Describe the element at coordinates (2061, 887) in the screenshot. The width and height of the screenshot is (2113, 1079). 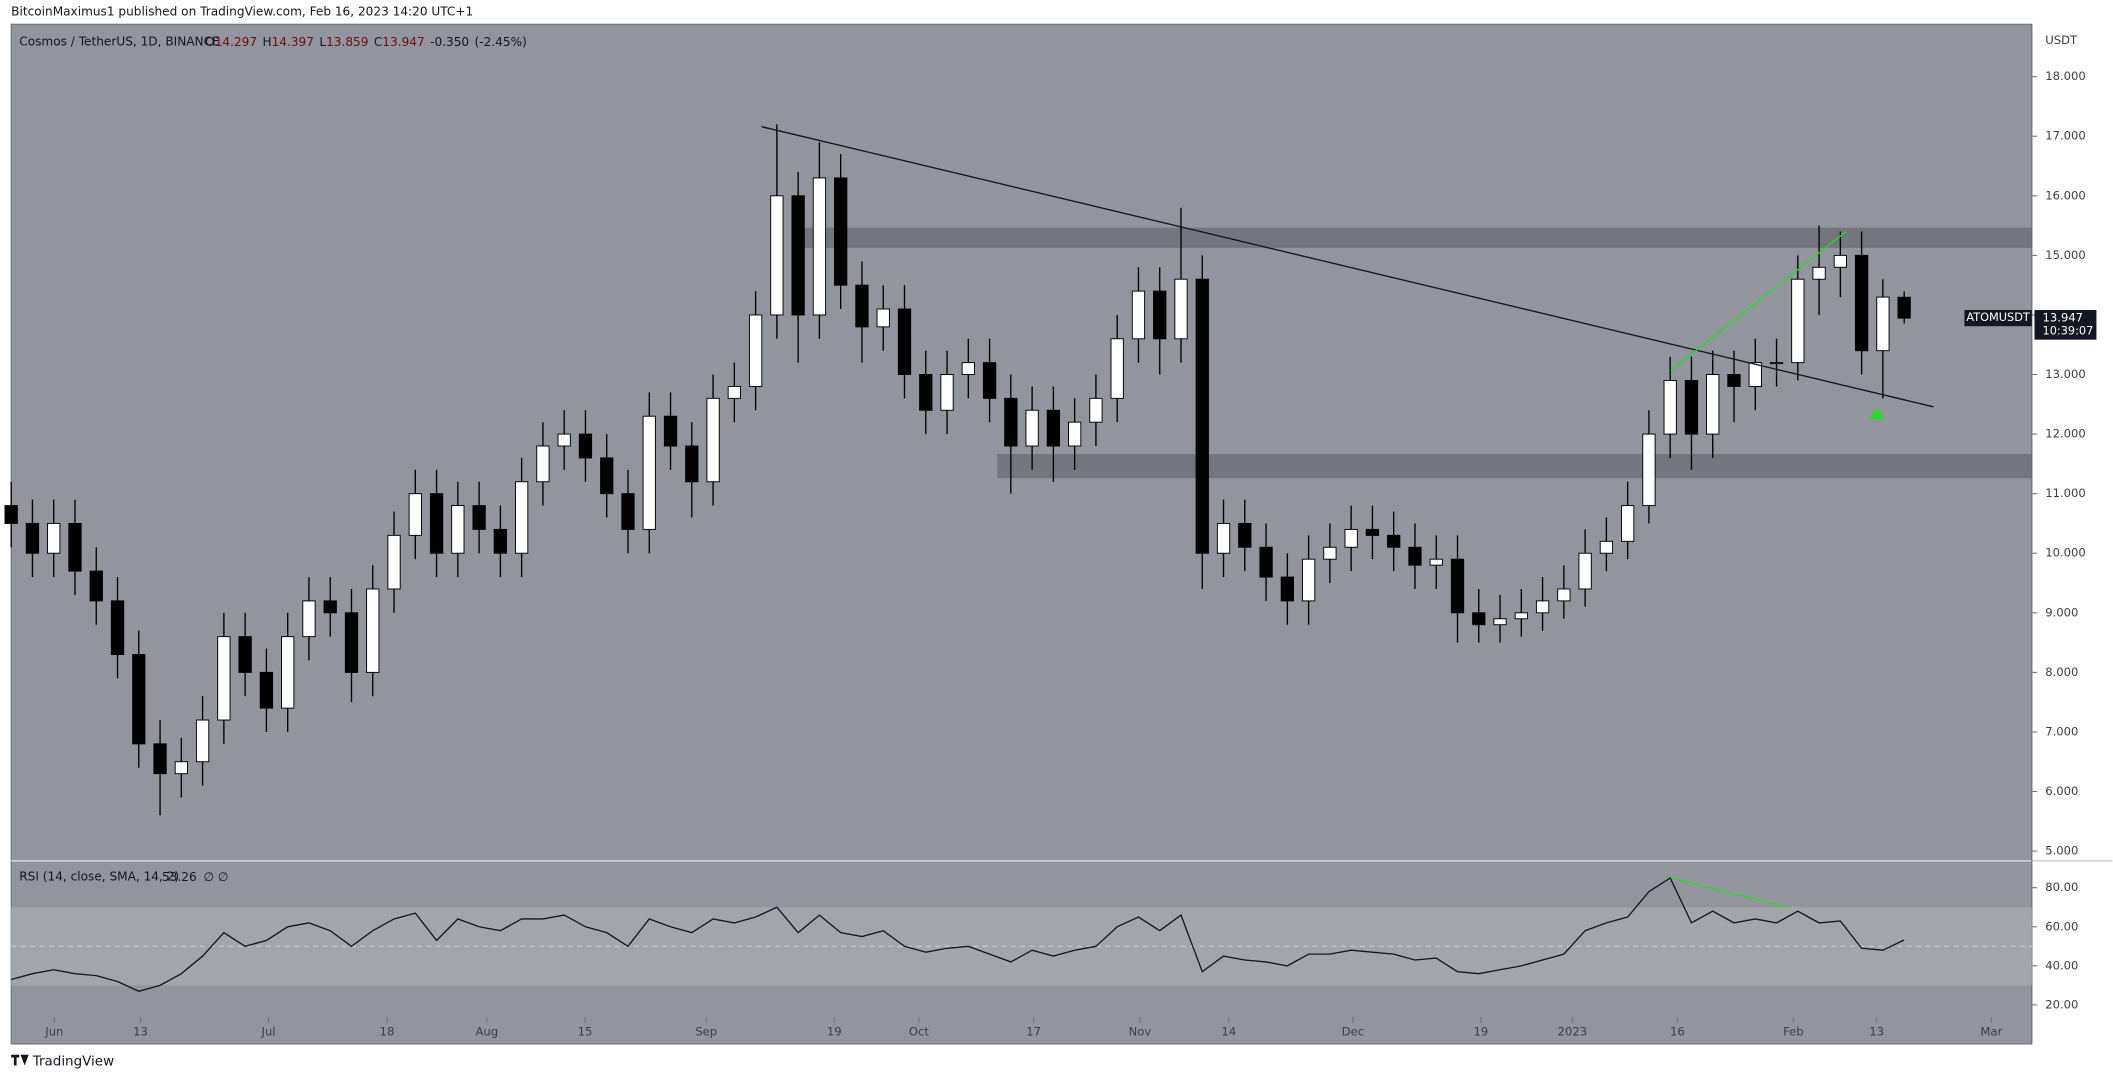
I see `rsi-tick-label: 80.00` at that location.